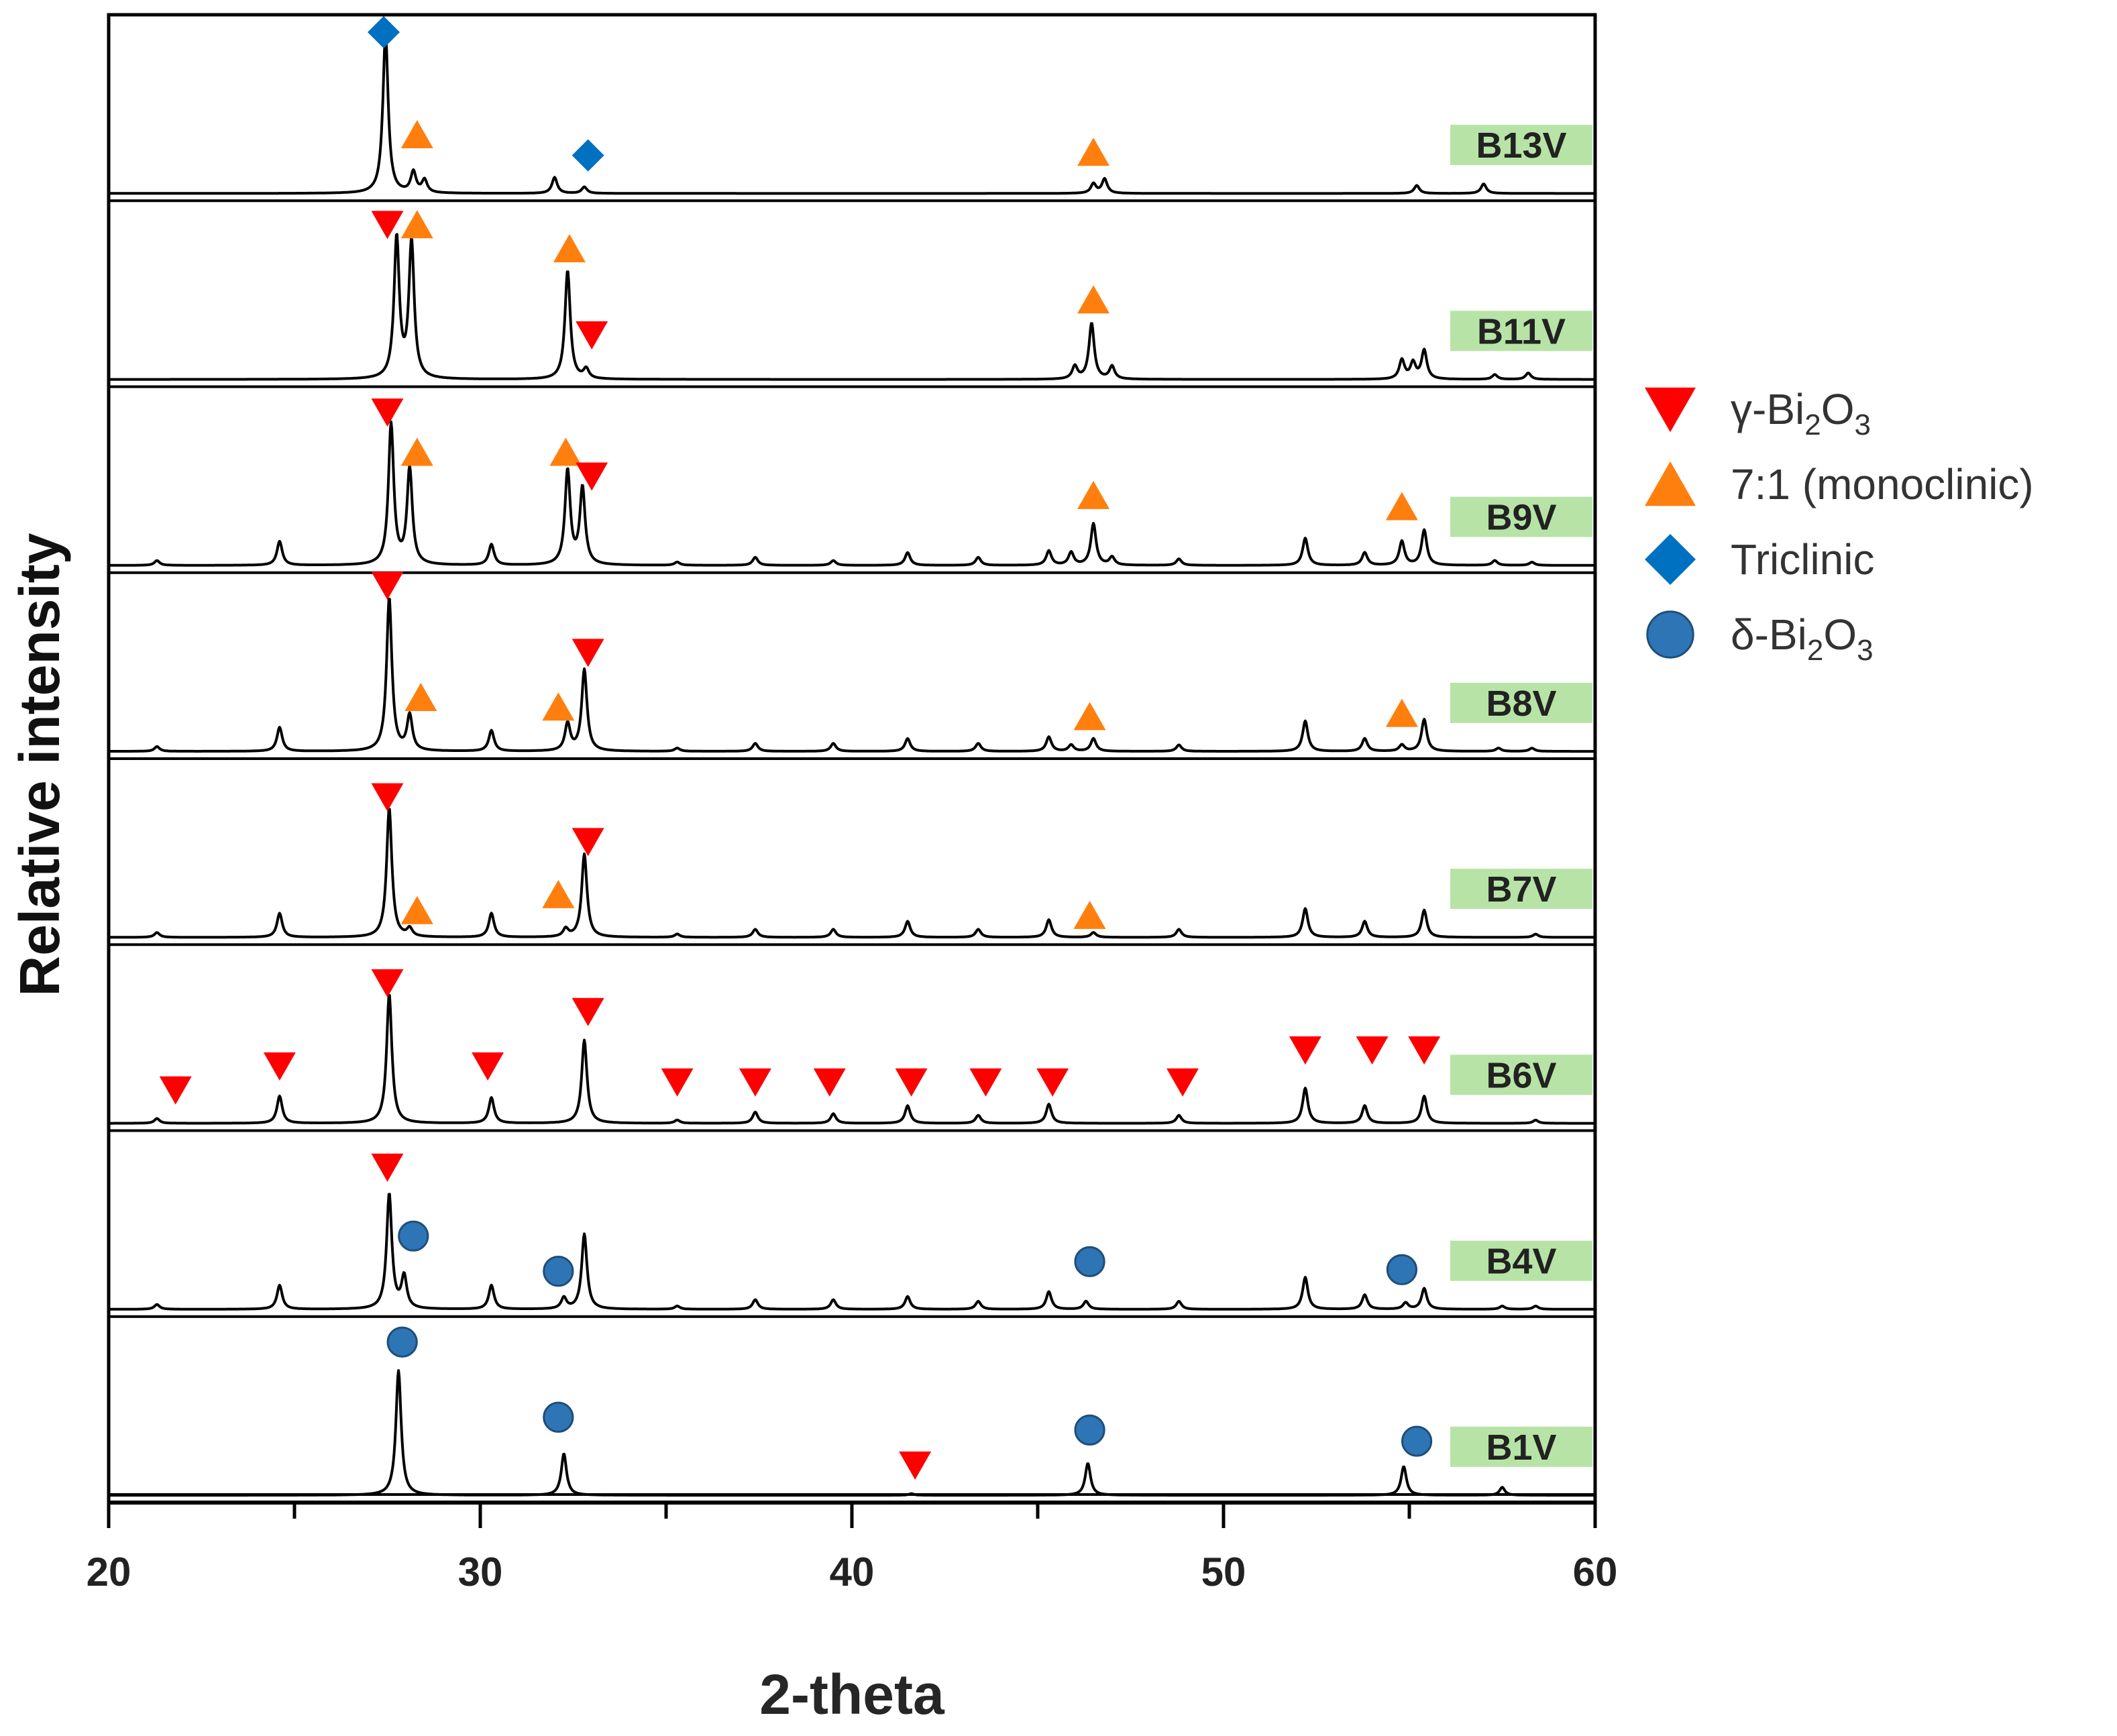 This screenshot has height=1736, width=2117. I want to click on sample-label: B4V, so click(1521, 1262).